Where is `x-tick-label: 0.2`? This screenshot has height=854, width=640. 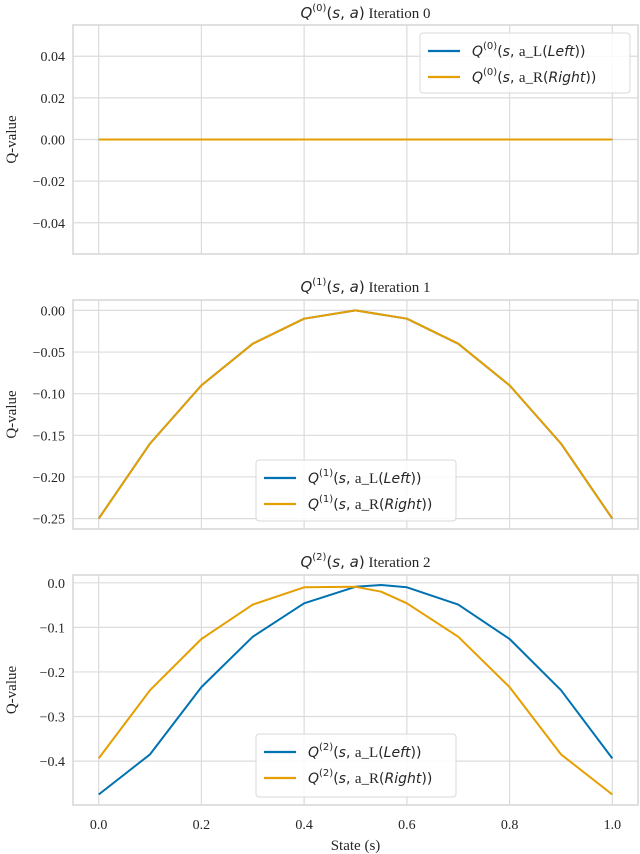 x-tick-label: 0.2 is located at coordinates (202, 825).